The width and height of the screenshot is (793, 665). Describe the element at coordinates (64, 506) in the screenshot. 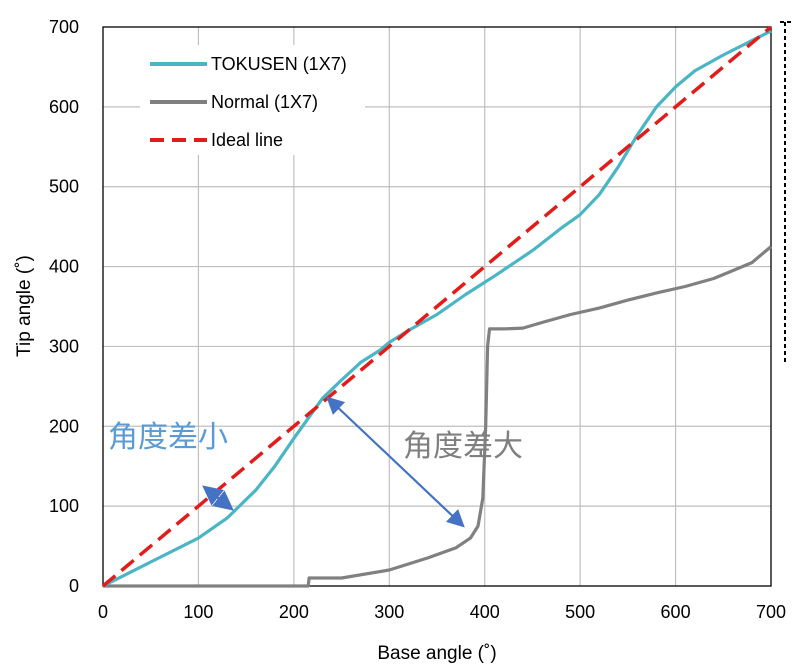

I see `y-tick-label: 100` at that location.